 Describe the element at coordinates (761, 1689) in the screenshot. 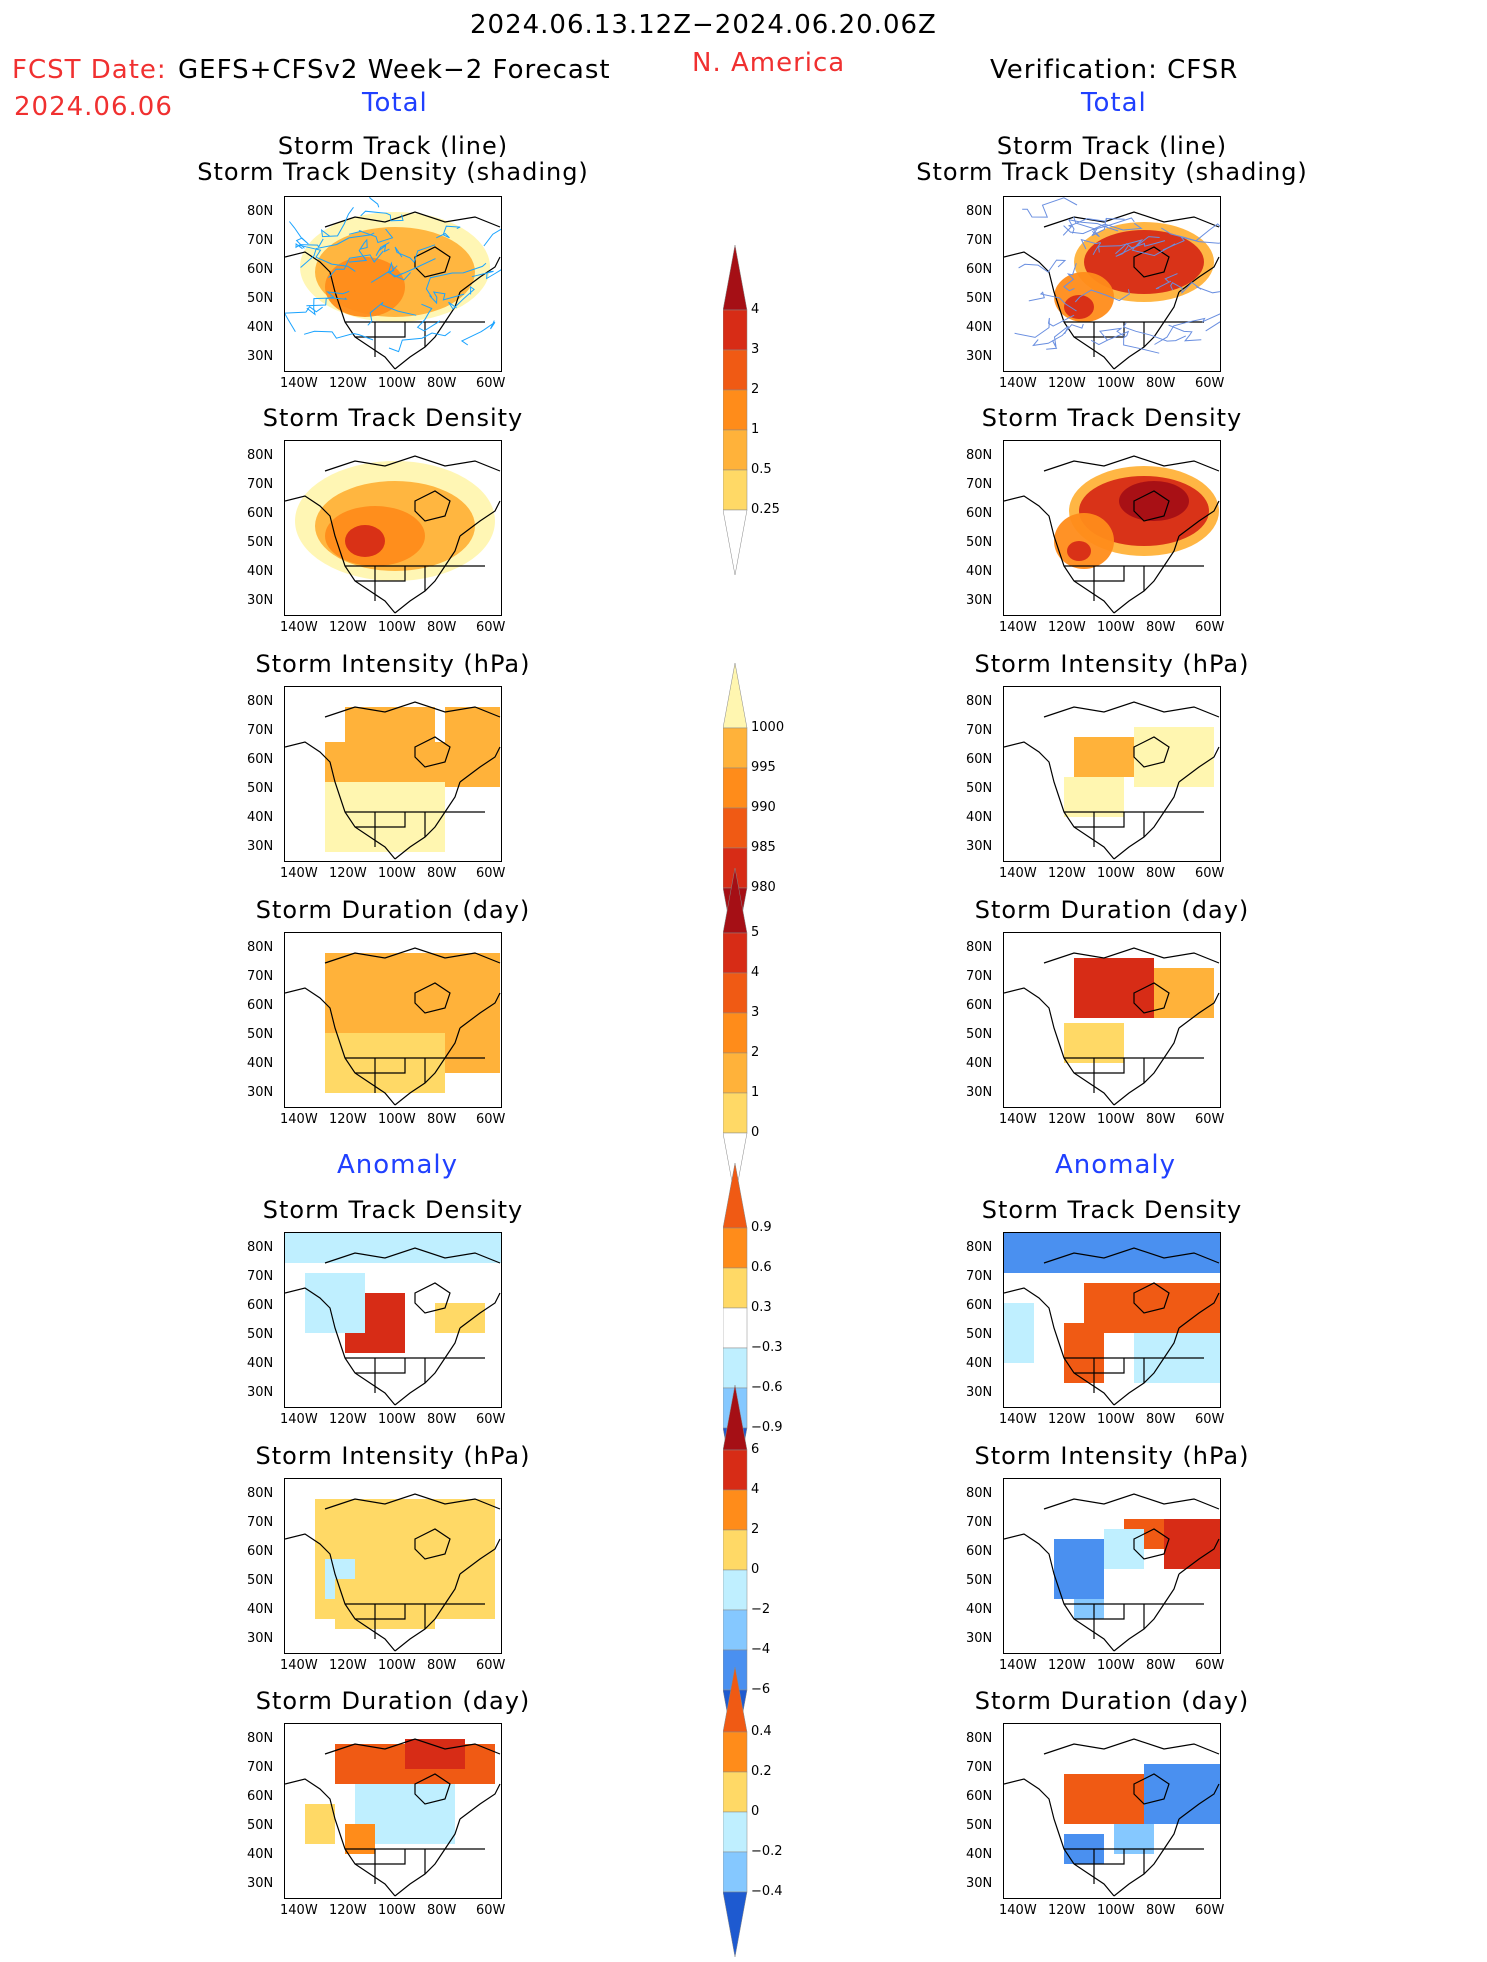

I see `colorbar-tick-label: −6` at that location.